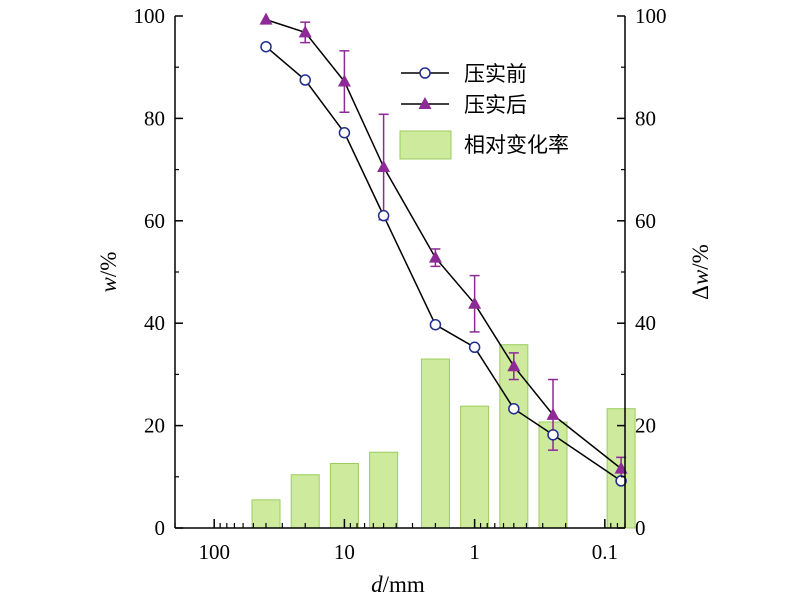 This screenshot has height=604, width=800. I want to click on x-tick-label: 10, so click(344, 552).